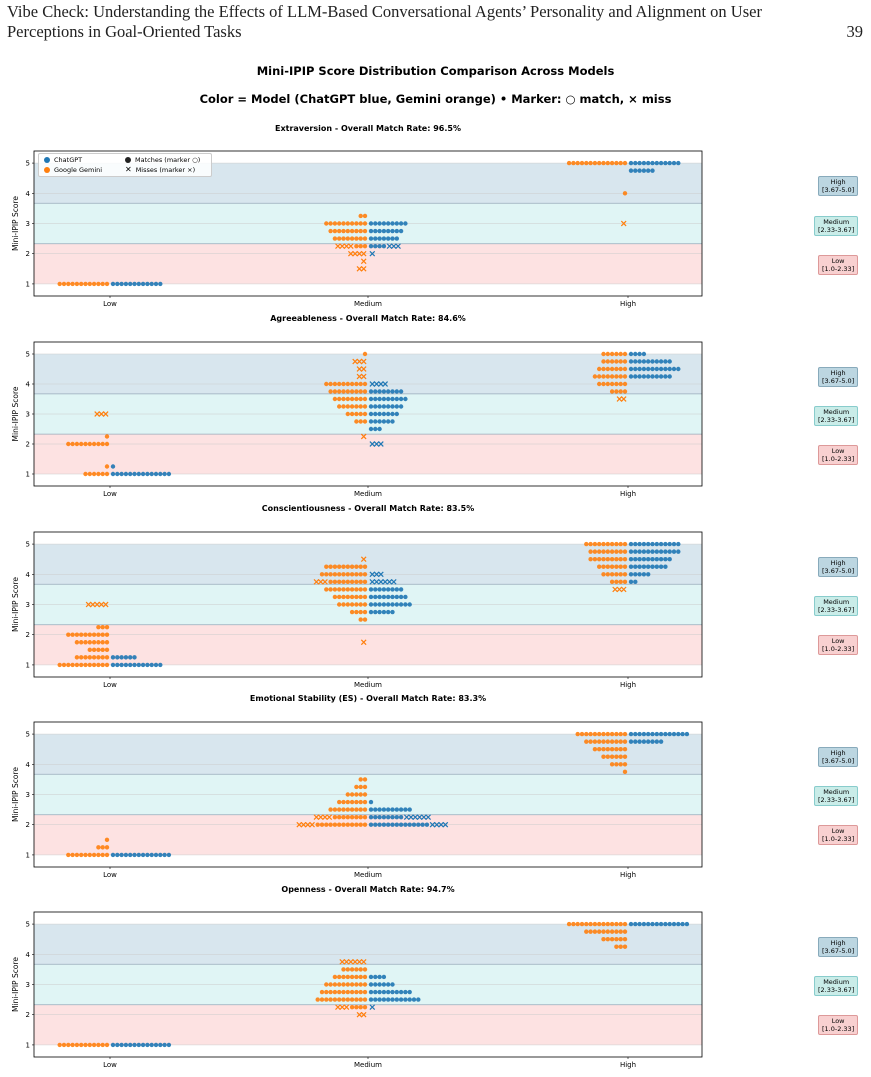 The height and width of the screenshot is (1077, 871). I want to click on x-tick-label: Low, so click(110, 304).